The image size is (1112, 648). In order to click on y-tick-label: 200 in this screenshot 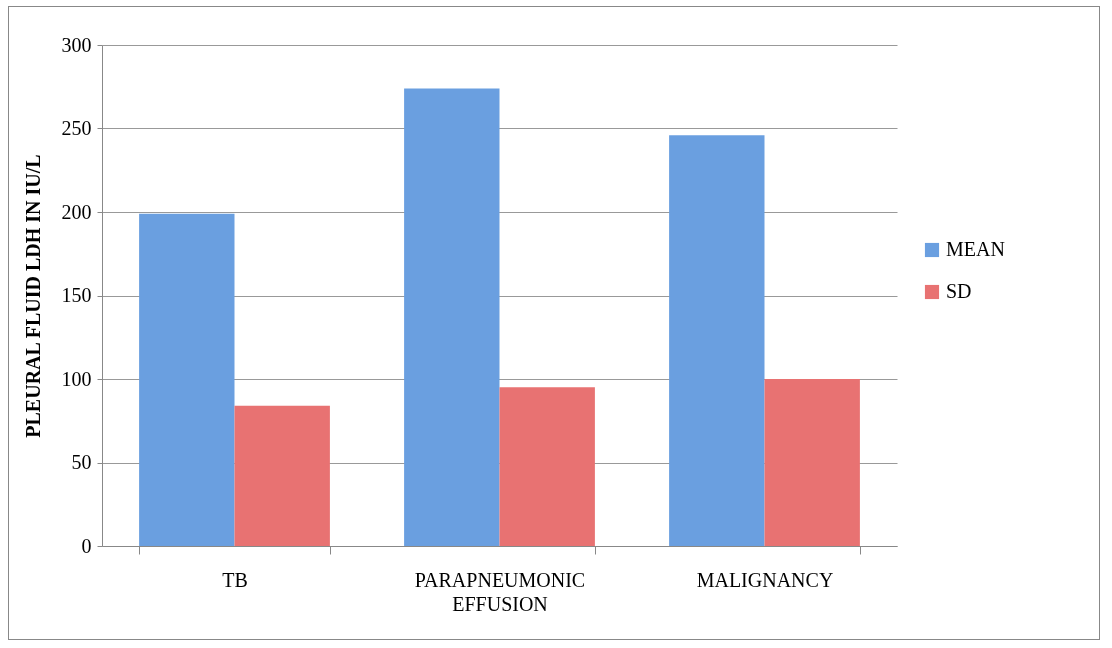, I will do `click(76, 211)`.